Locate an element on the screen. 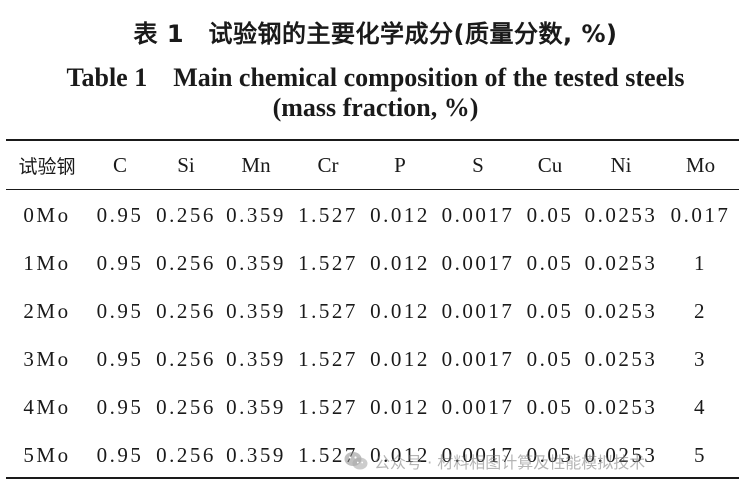  cell-mo: 2 is located at coordinates (700, 310).